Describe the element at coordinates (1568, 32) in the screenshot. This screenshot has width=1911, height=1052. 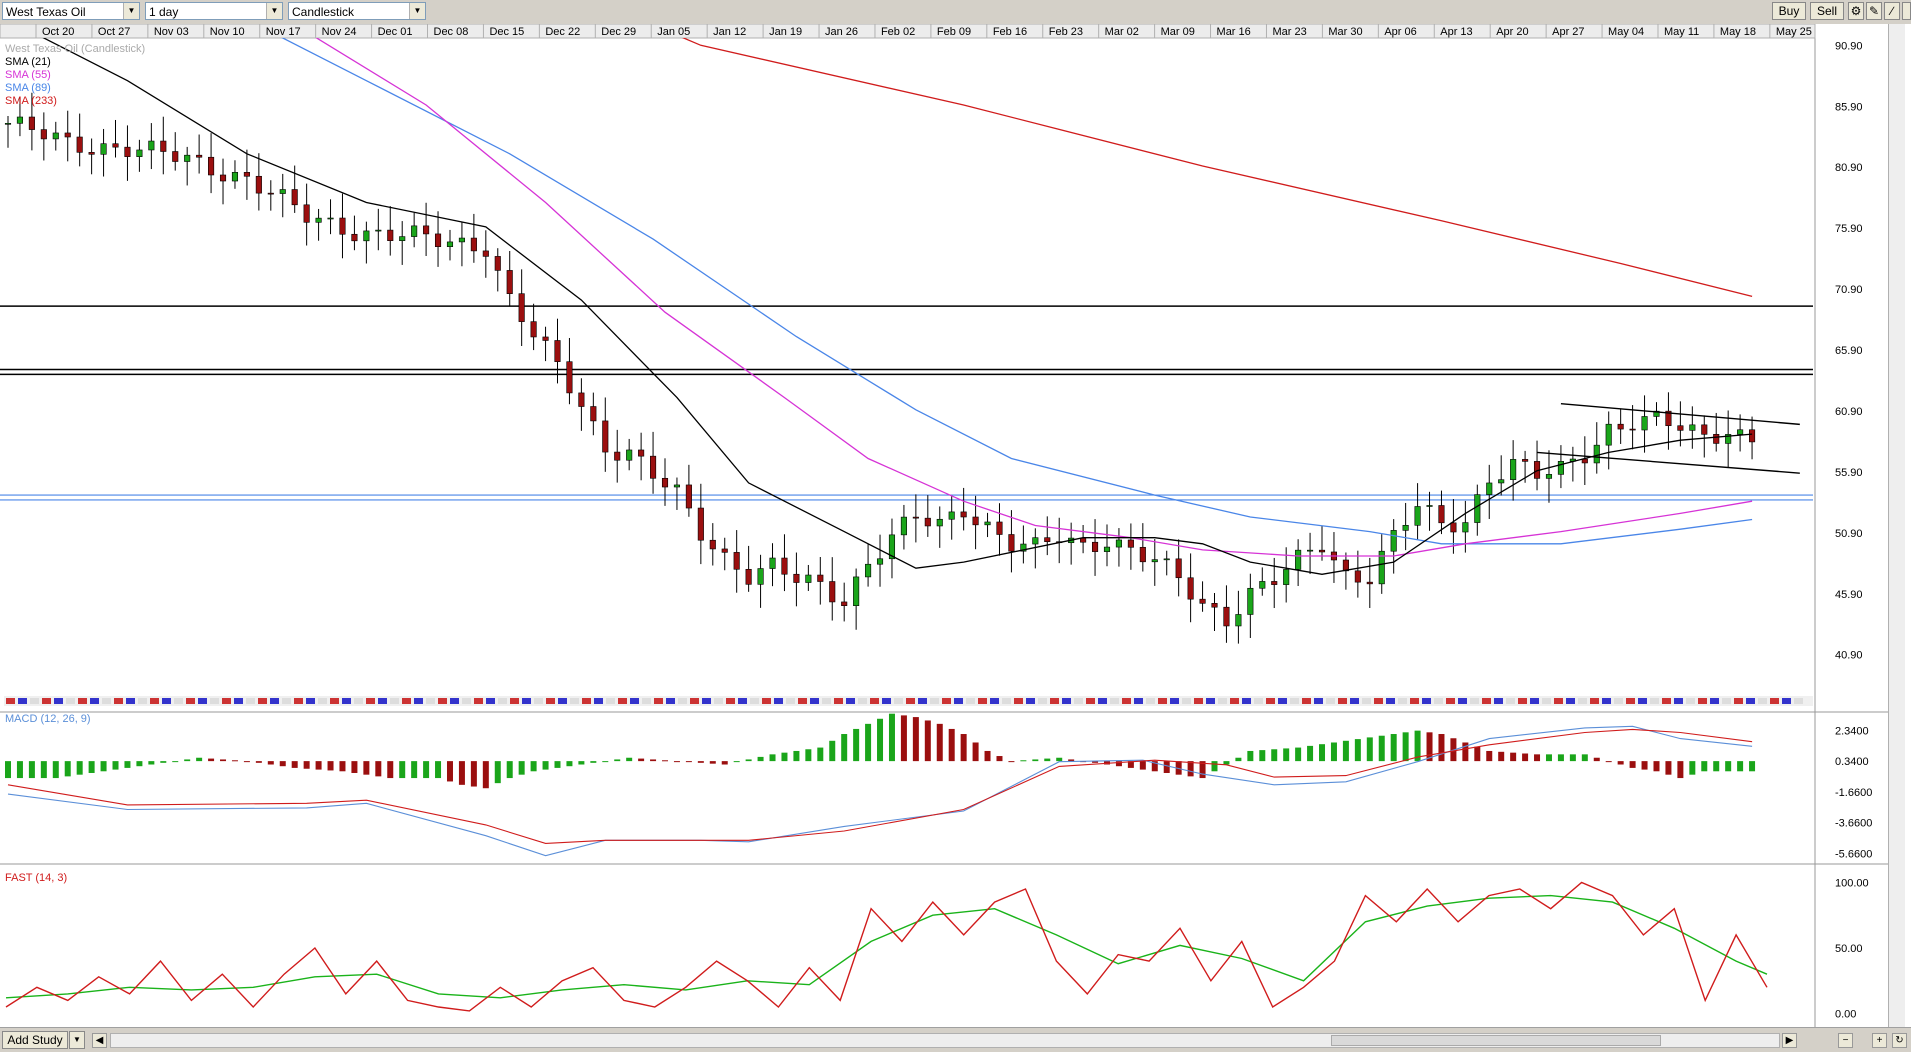
I see `date-label: Apr 27` at that location.